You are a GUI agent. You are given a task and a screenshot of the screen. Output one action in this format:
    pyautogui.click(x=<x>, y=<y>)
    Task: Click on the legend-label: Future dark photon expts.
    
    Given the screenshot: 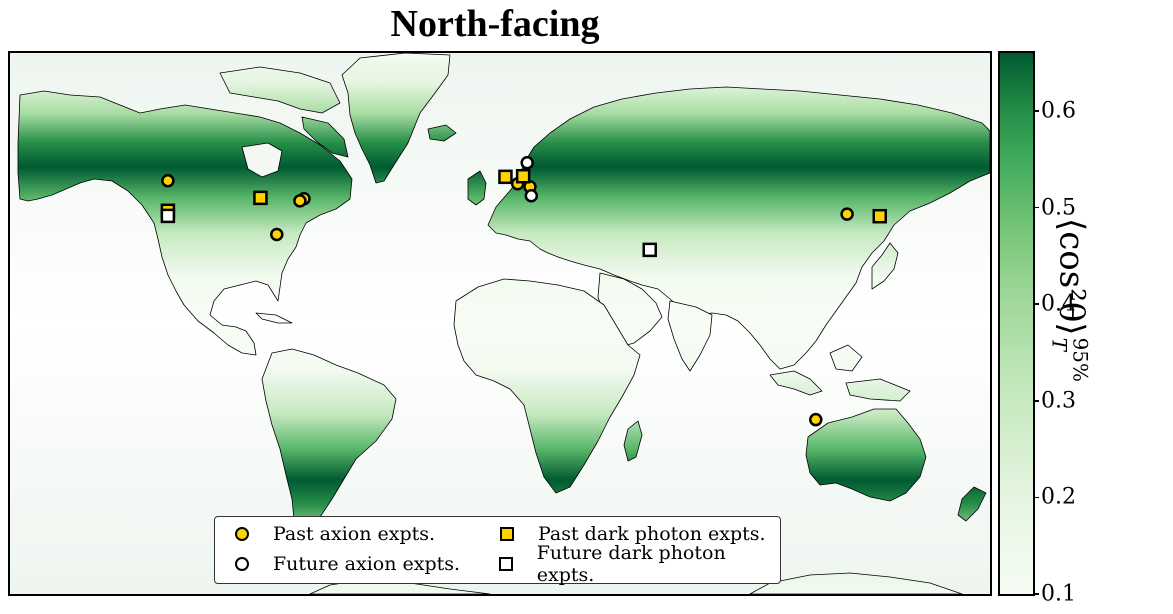 What is the action you would take?
    pyautogui.click(x=631, y=564)
    